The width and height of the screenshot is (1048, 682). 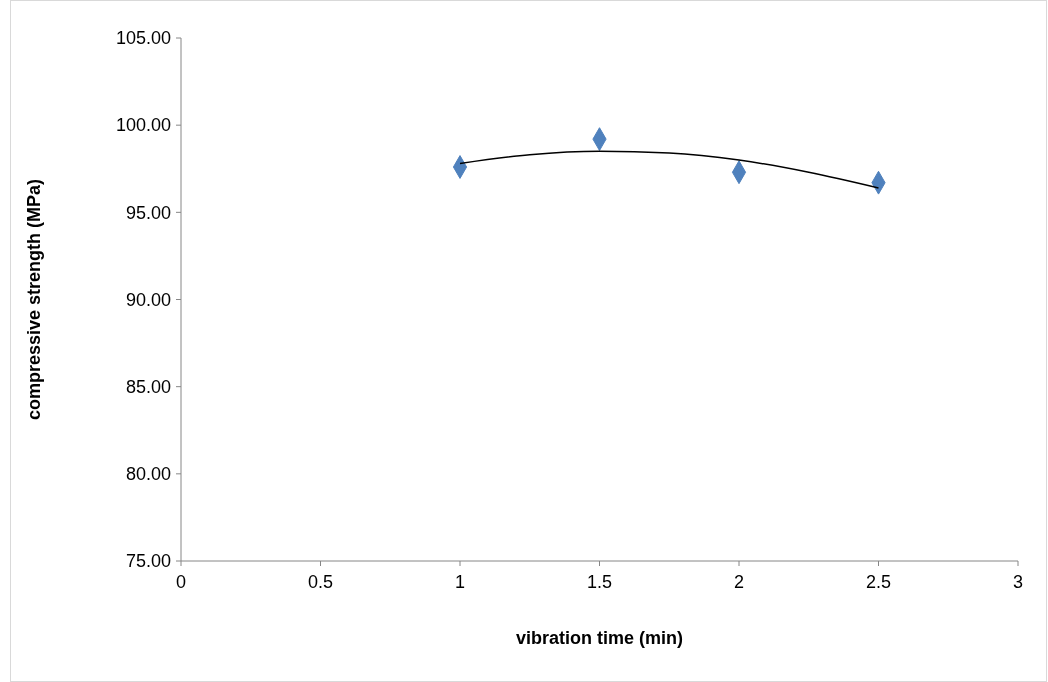 I want to click on y-tick-label: 105.00, so click(x=143, y=38).